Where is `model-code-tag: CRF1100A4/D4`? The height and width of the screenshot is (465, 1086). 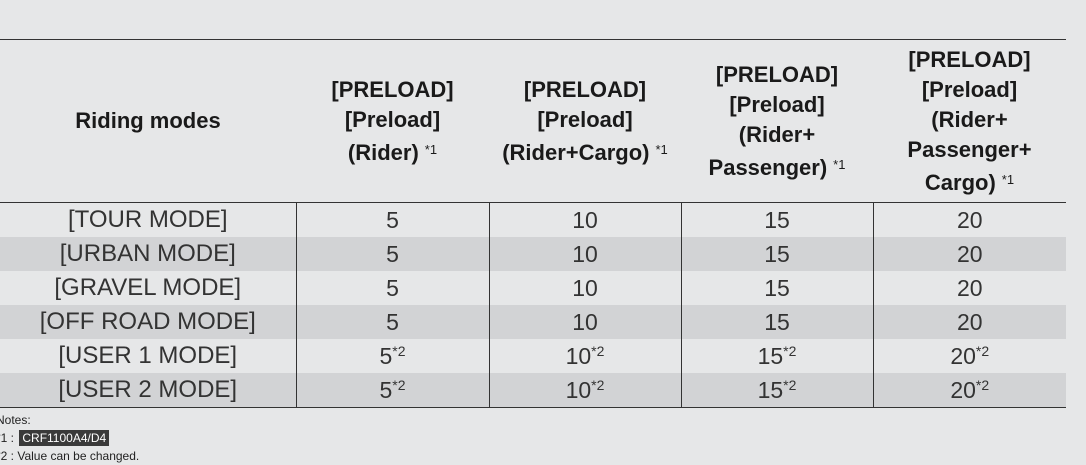 model-code-tag: CRF1100A4/D4 is located at coordinates (64, 438).